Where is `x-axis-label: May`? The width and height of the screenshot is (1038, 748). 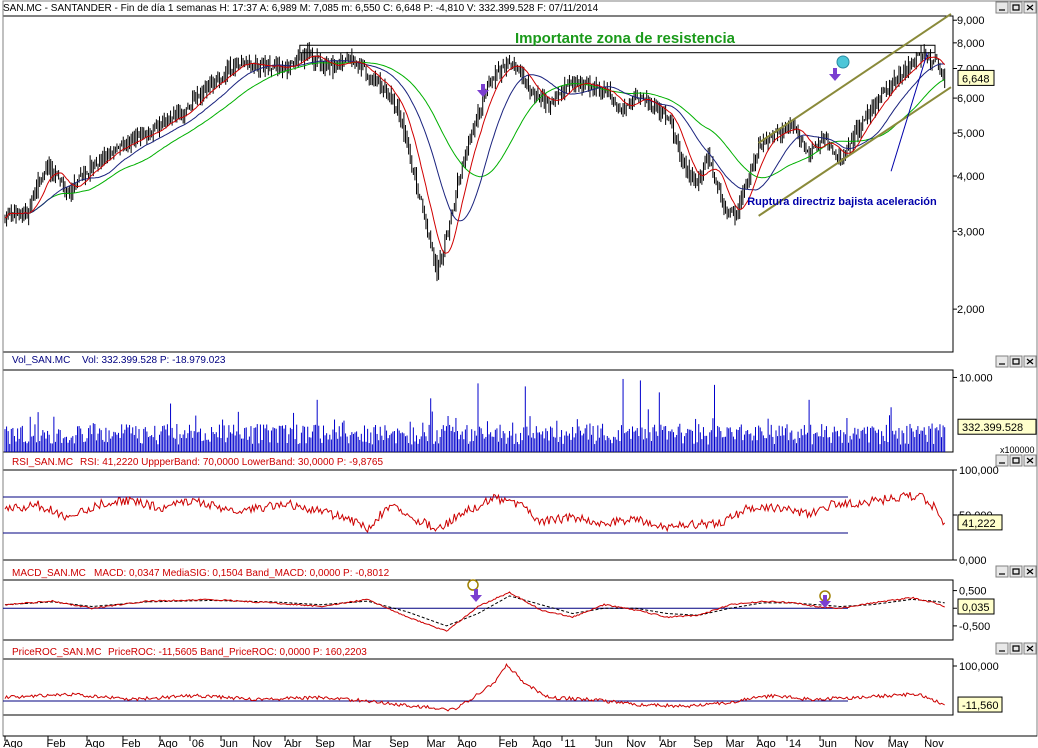
x-axis-label: May is located at coordinates (898, 743).